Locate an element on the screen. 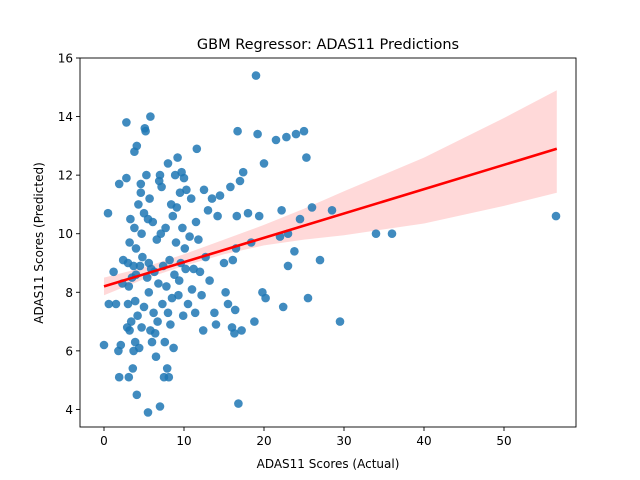  x-tick-label: 0 is located at coordinates (104, 441).